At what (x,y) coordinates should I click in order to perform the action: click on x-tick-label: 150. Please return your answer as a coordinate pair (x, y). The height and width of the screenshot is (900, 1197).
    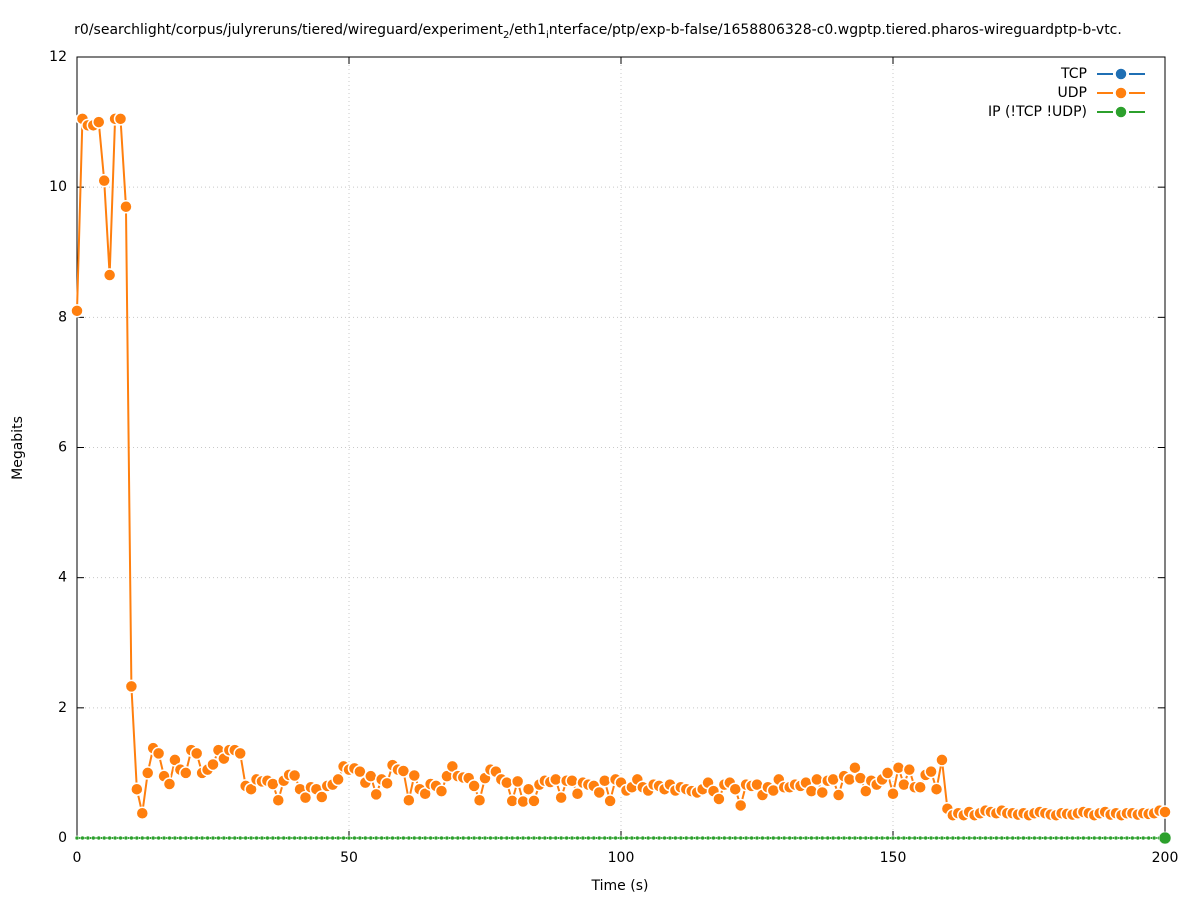
    Looking at the image, I should click on (893, 858).